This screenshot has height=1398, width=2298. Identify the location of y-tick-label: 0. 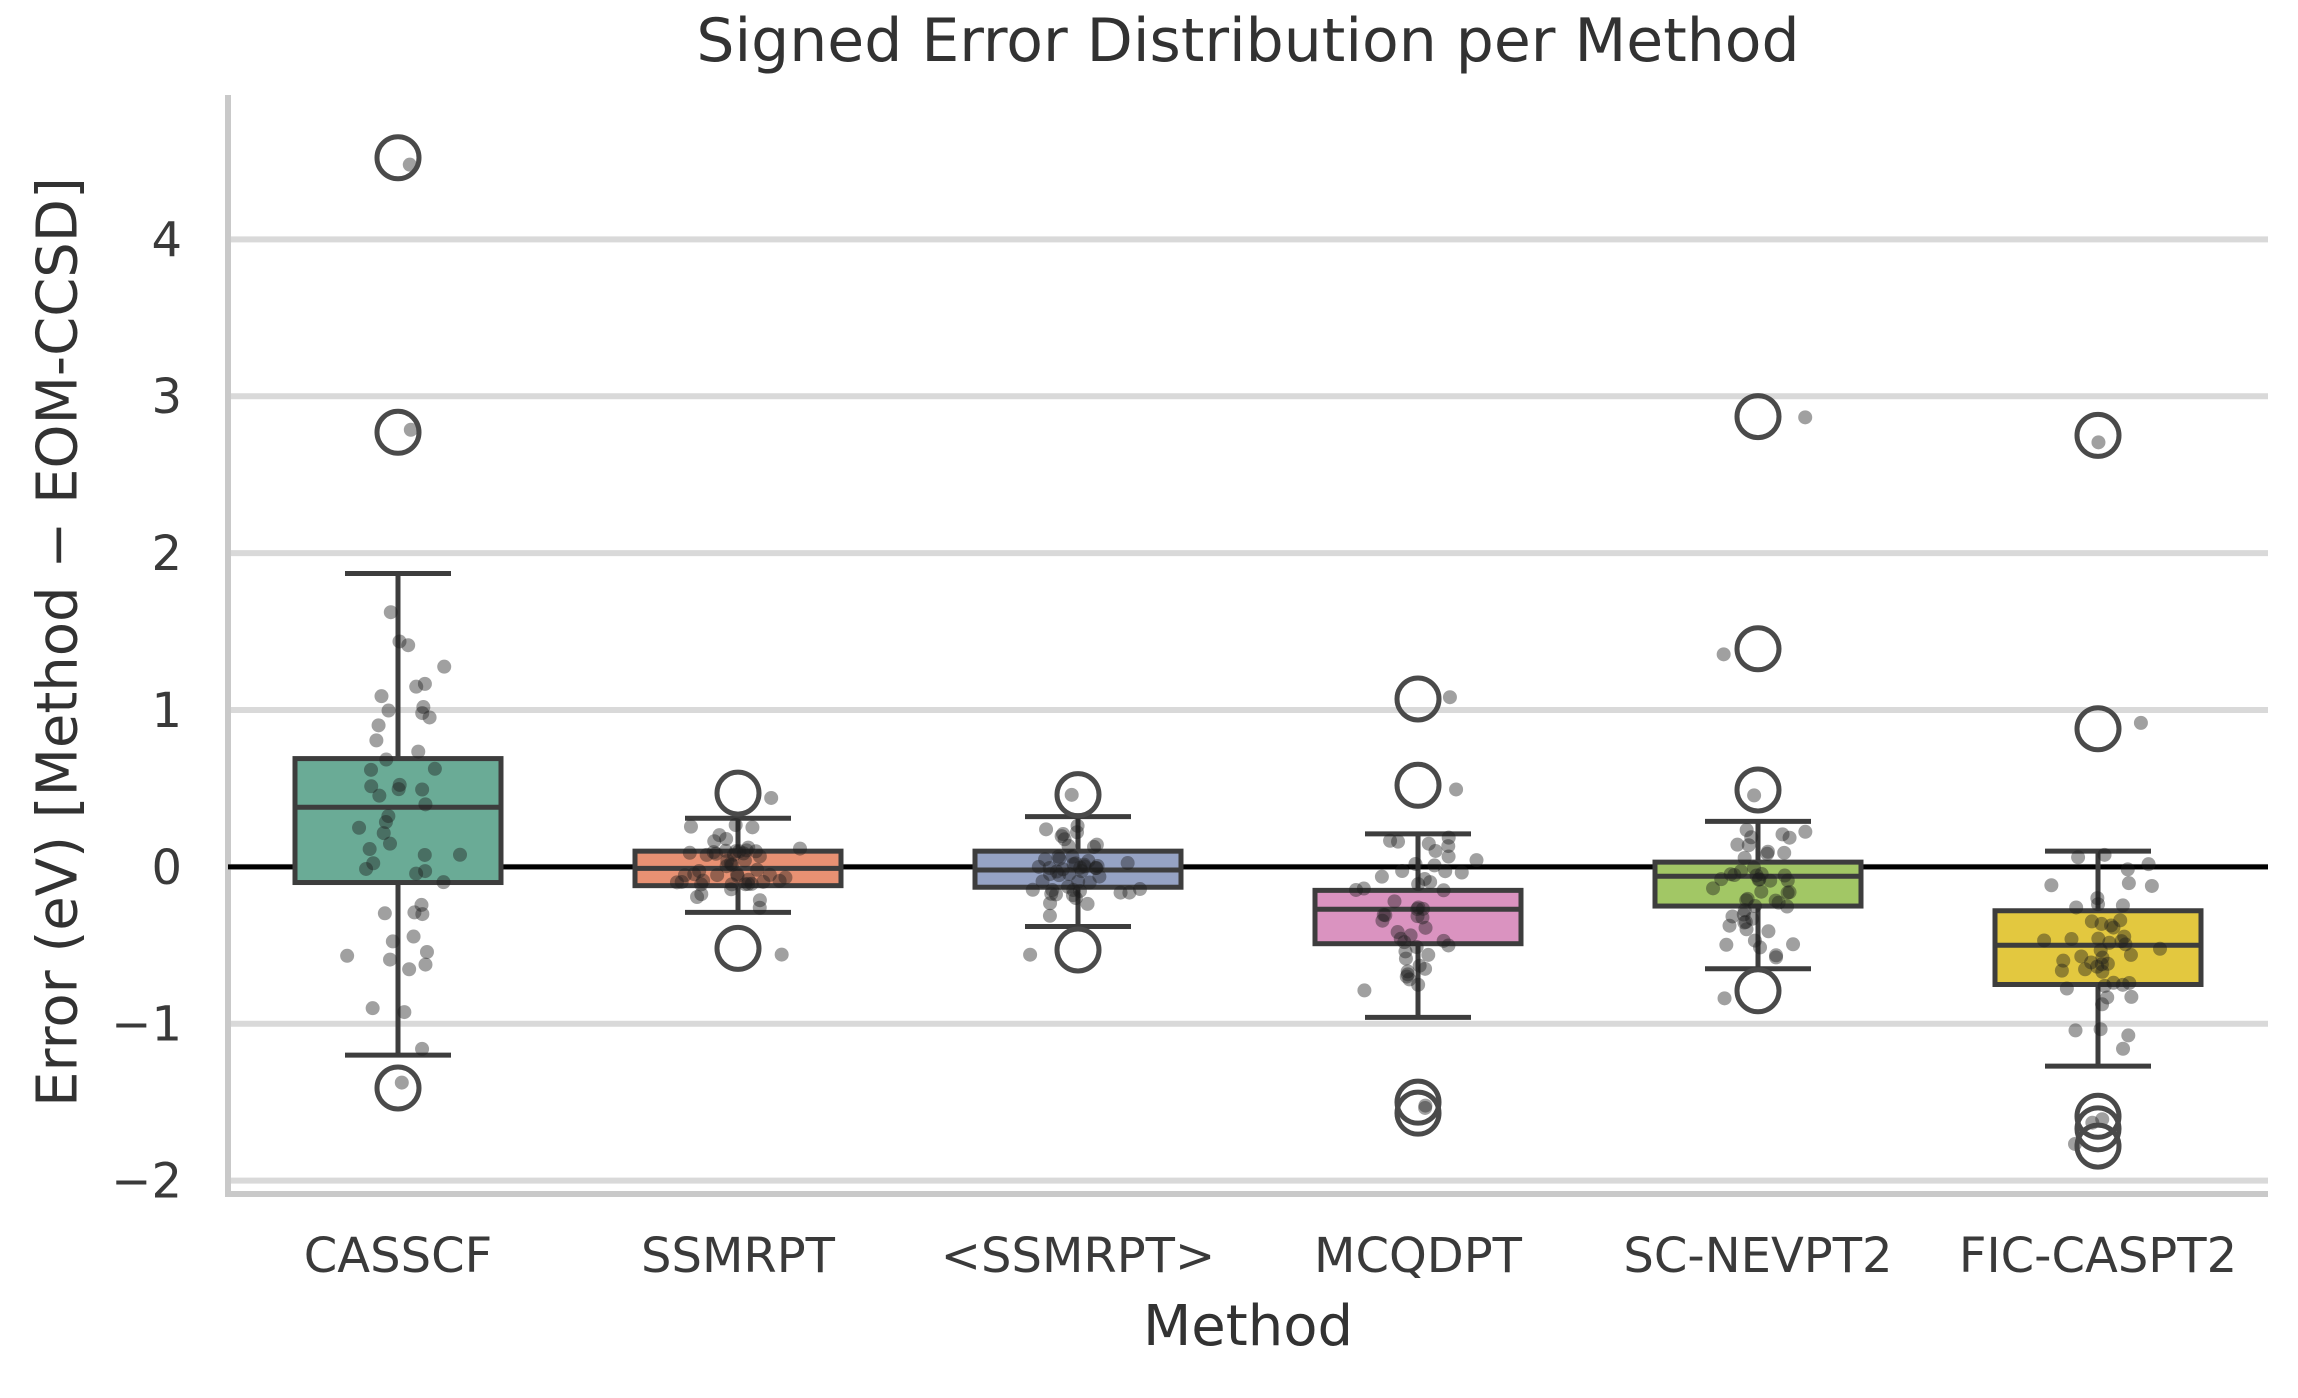
(166, 868).